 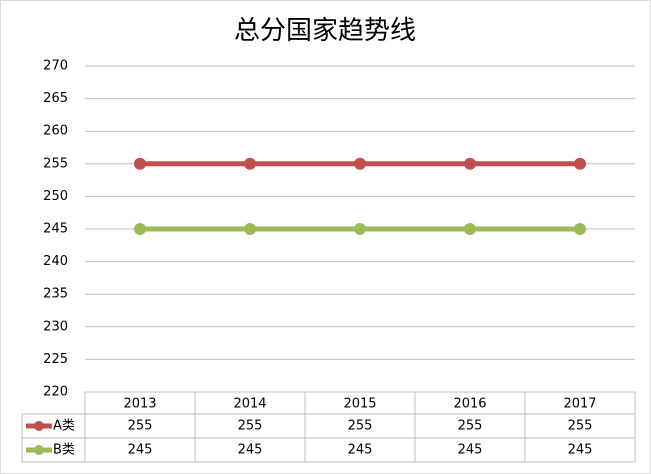 I want to click on y-tick-label: 225, so click(x=55, y=359).